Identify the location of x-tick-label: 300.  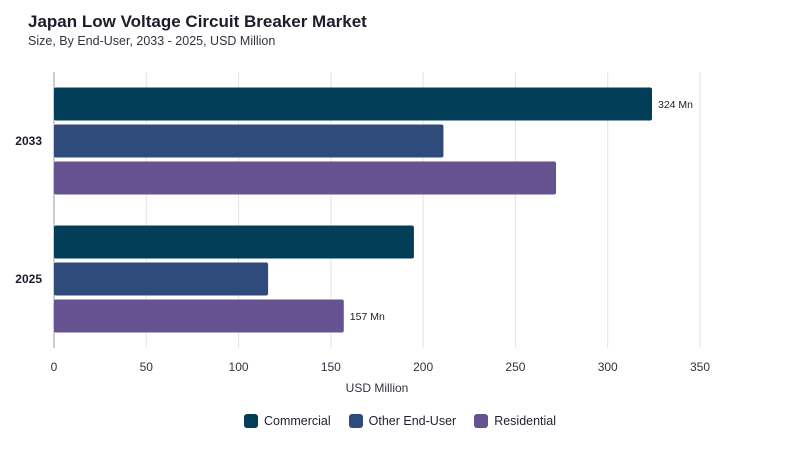
(608, 367).